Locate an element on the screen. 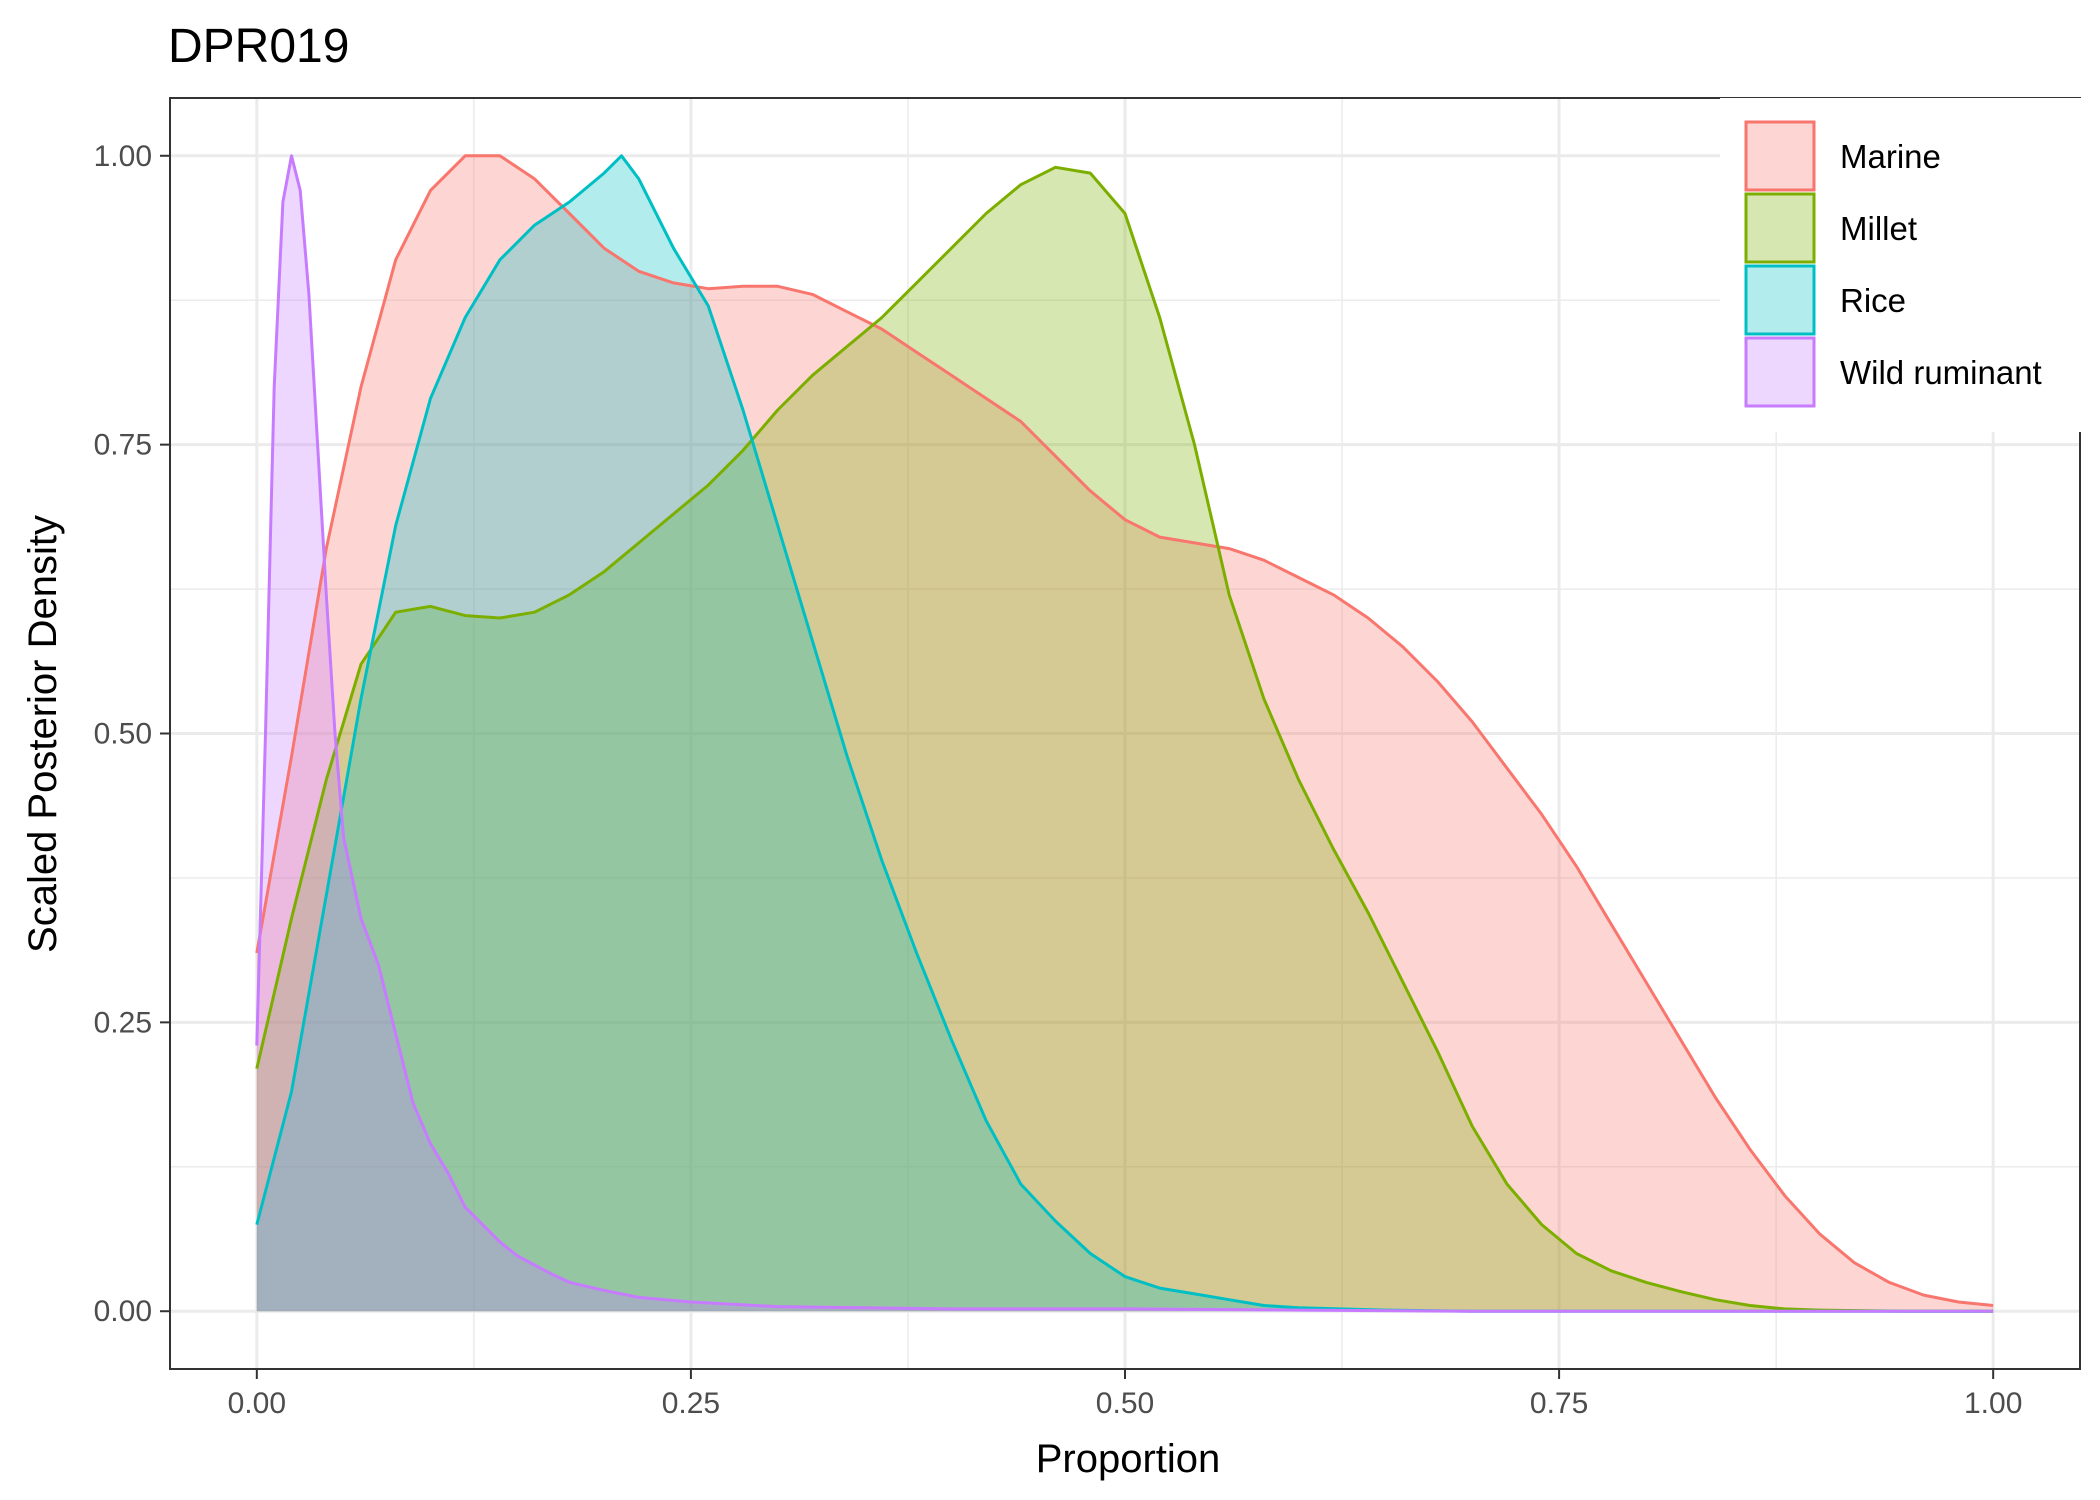 The height and width of the screenshot is (1500, 2100). legend-key-rice is located at coordinates (1780, 300).